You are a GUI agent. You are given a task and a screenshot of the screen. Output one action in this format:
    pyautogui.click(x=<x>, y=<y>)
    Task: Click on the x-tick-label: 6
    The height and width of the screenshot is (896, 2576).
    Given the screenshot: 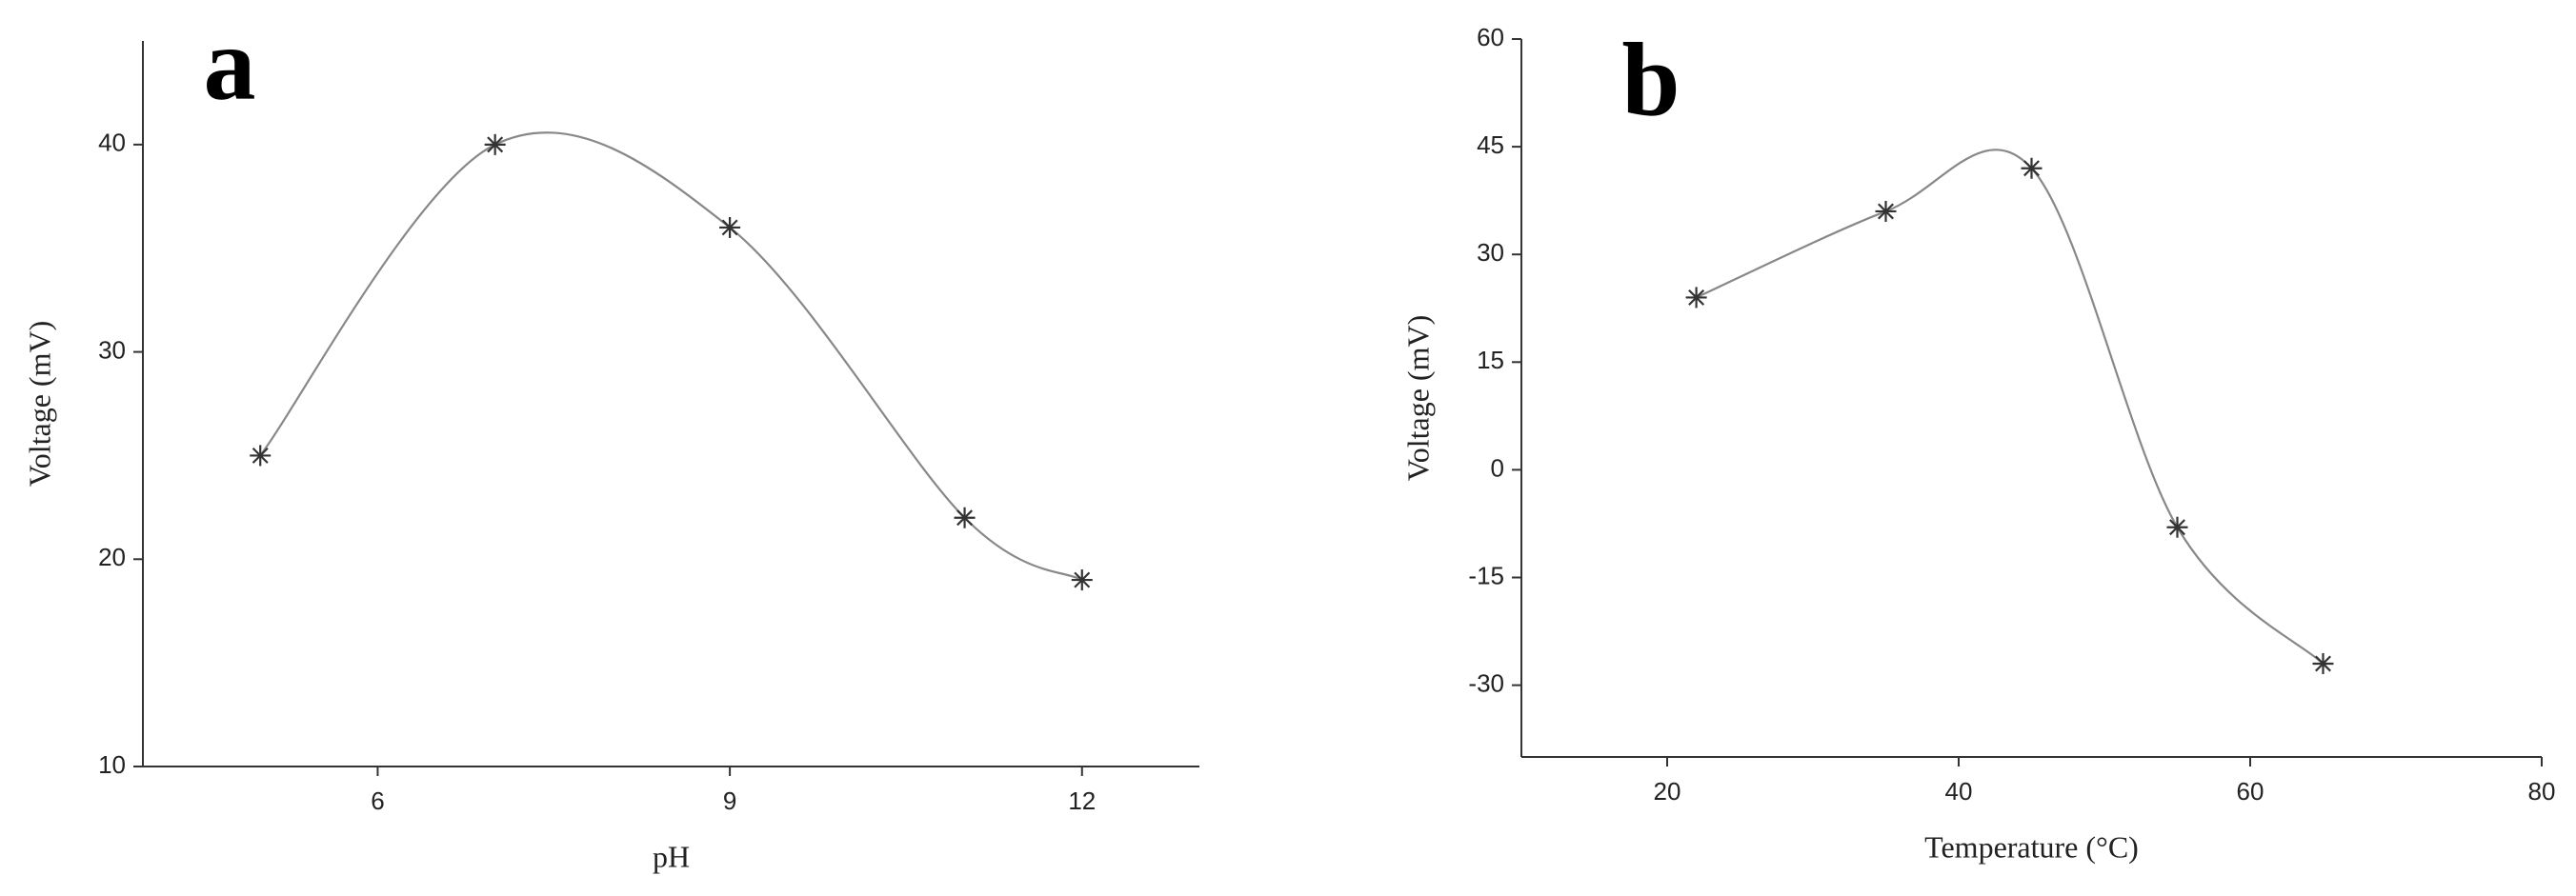 What is the action you would take?
    pyautogui.click(x=378, y=800)
    